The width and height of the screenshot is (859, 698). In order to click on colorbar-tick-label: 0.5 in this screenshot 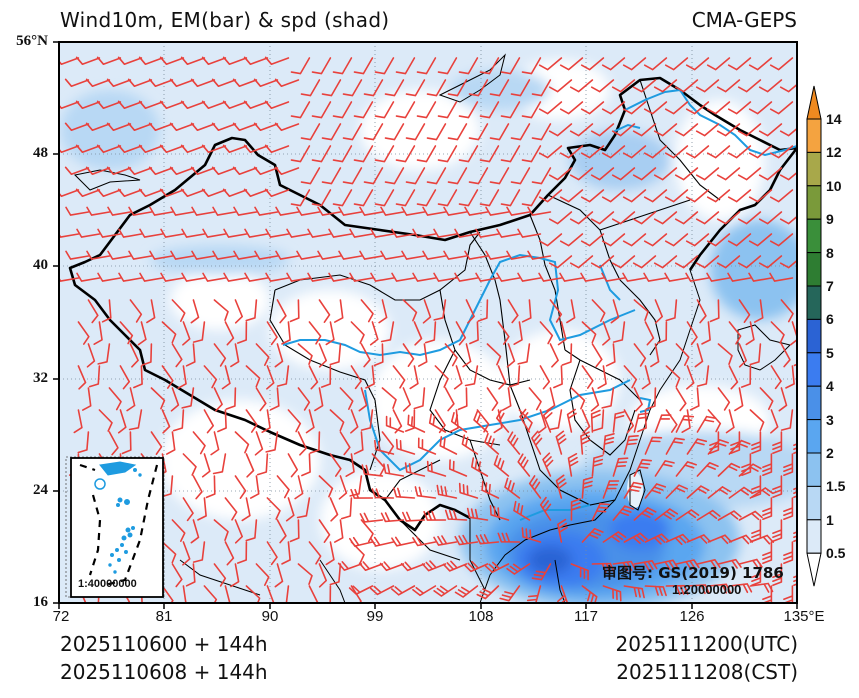, I will do `click(836, 553)`.